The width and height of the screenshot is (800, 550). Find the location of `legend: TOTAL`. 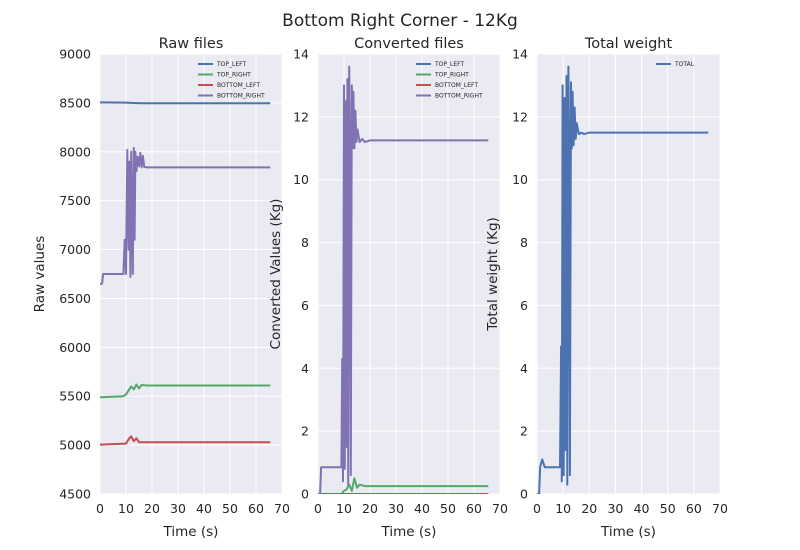

legend: TOTAL is located at coordinates (675, 64).